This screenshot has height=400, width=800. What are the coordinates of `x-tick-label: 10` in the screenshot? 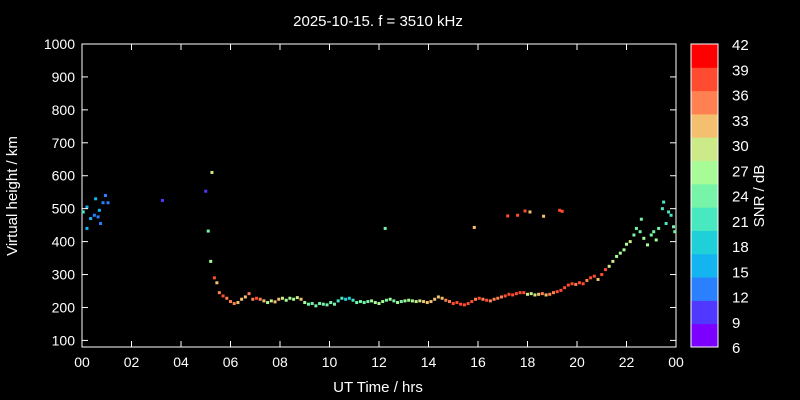 It's located at (330, 362).